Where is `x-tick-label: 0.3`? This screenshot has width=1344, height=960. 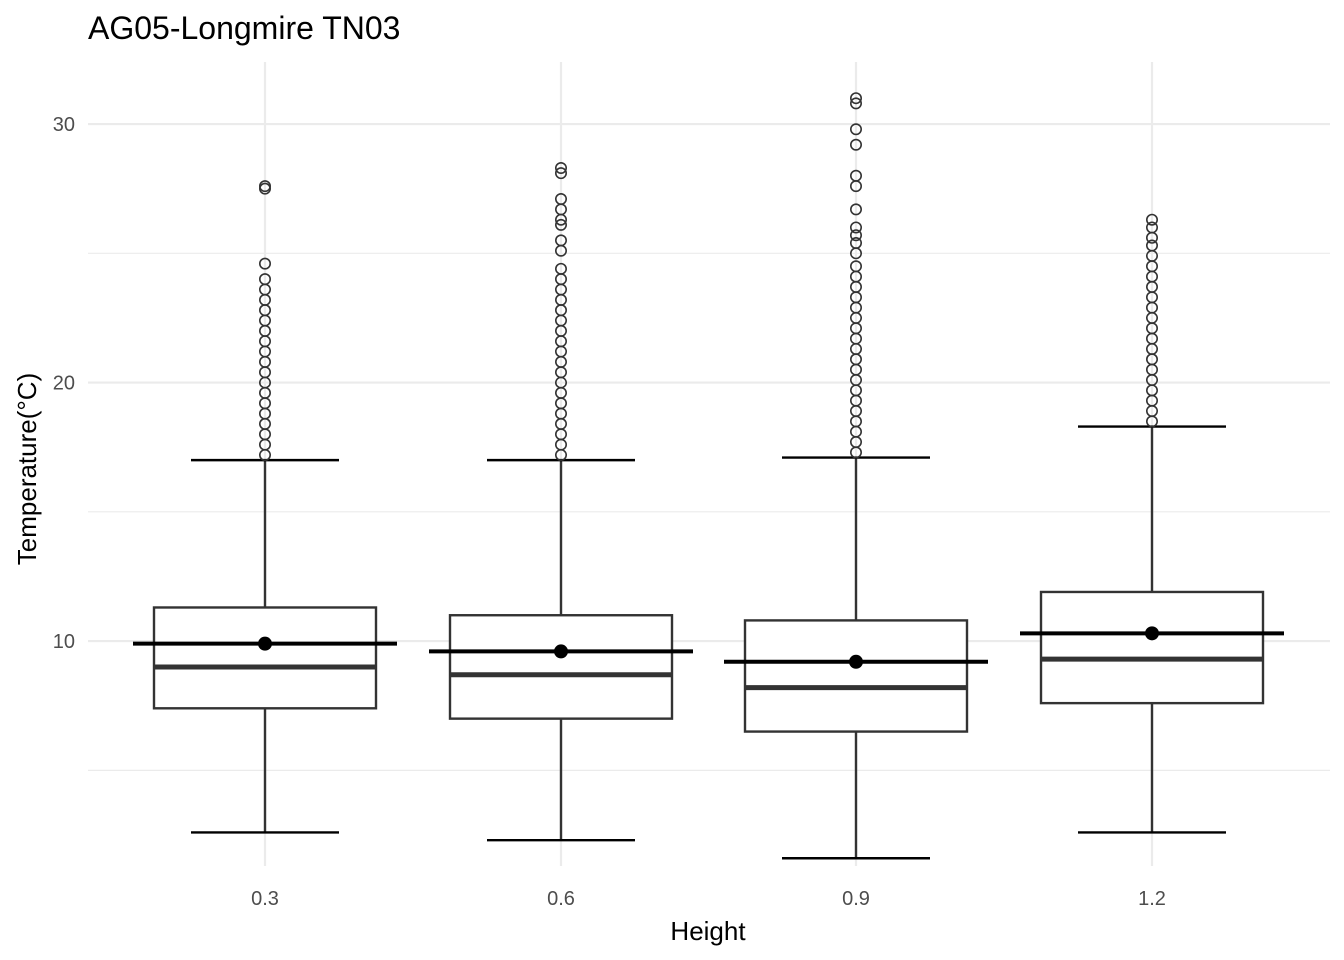 x-tick-label: 0.3 is located at coordinates (265, 899).